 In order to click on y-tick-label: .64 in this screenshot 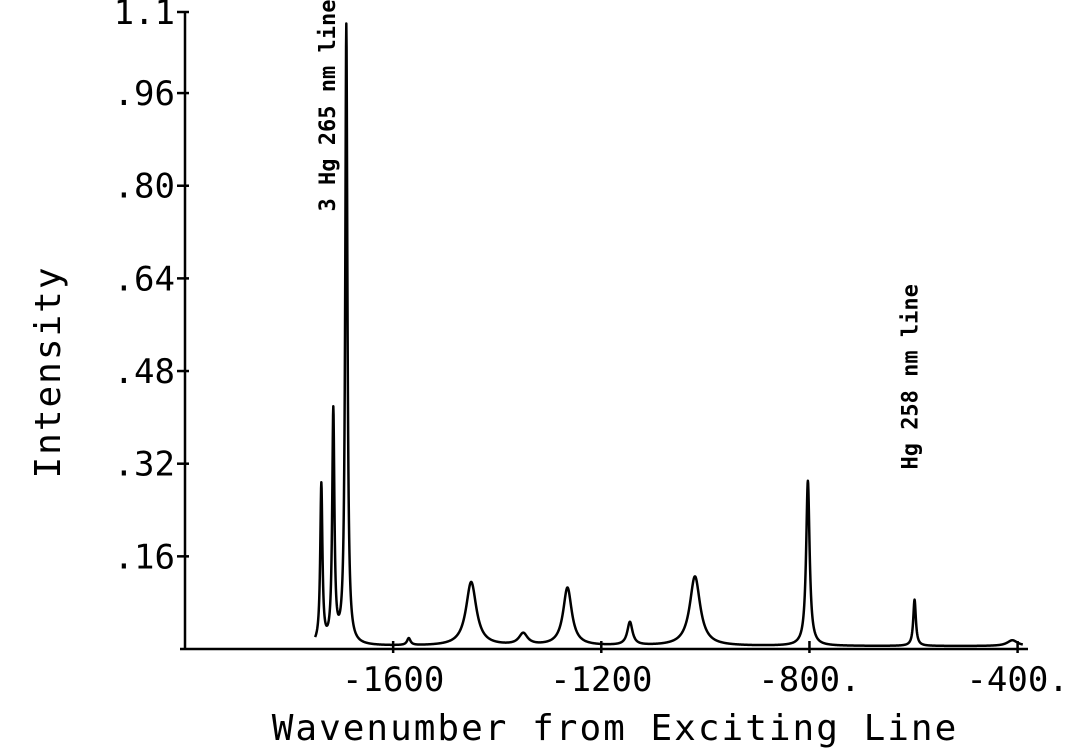, I will do `click(144, 279)`.